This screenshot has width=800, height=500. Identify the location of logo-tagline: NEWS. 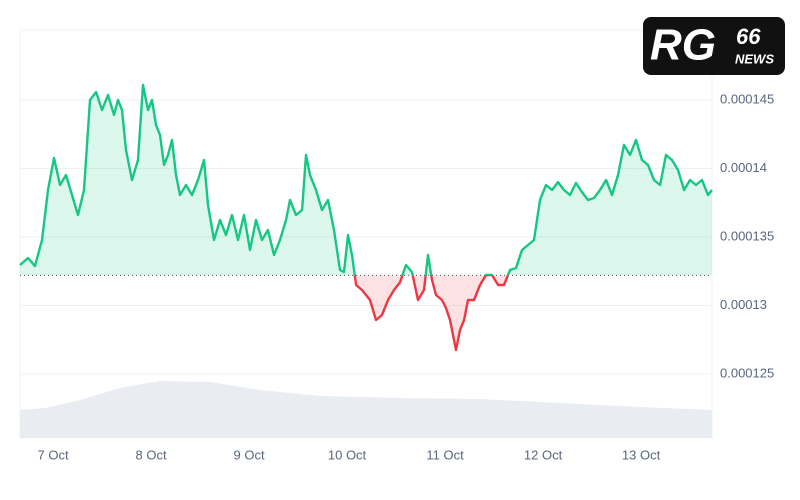
(754, 58).